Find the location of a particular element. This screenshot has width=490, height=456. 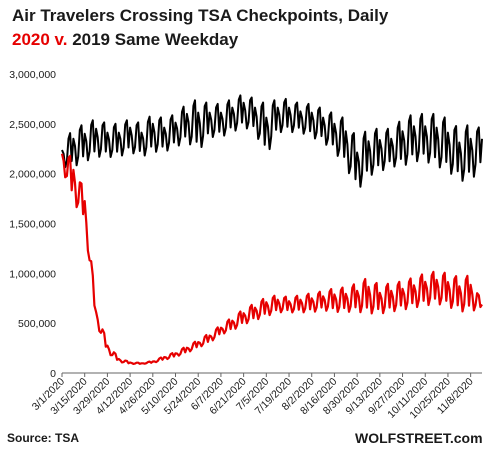

y-tick-label: 500,000 is located at coordinates (37, 324).